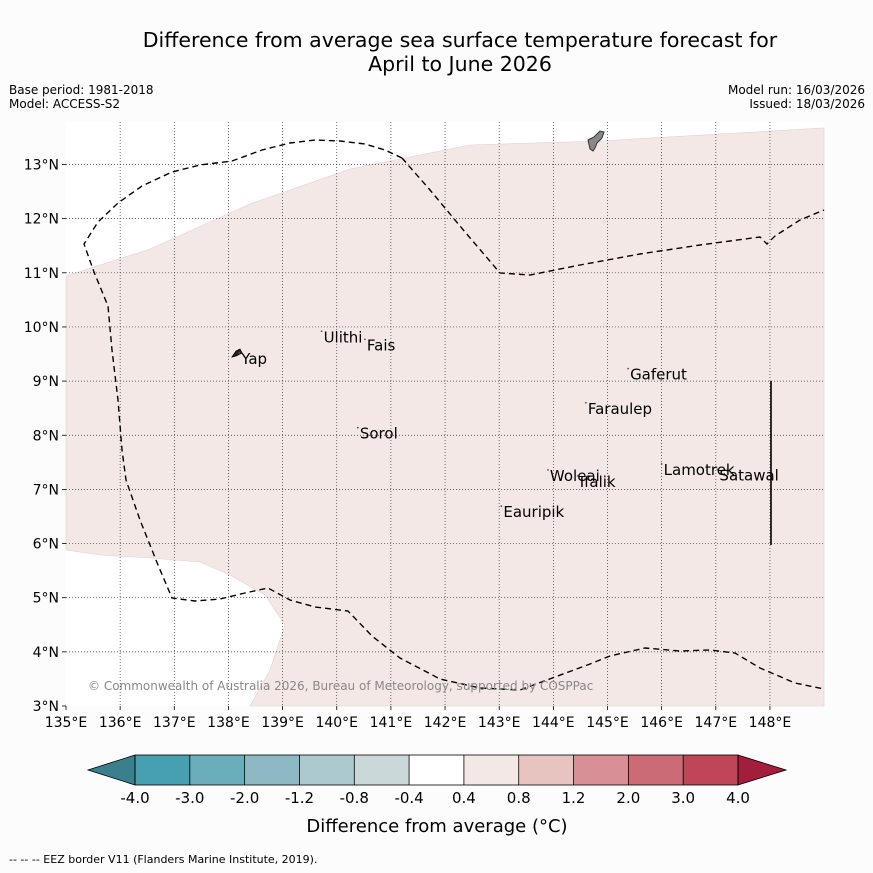  What do you see at coordinates (699, 470) in the screenshot?
I see `place-label: Lamotrek` at bounding box center [699, 470].